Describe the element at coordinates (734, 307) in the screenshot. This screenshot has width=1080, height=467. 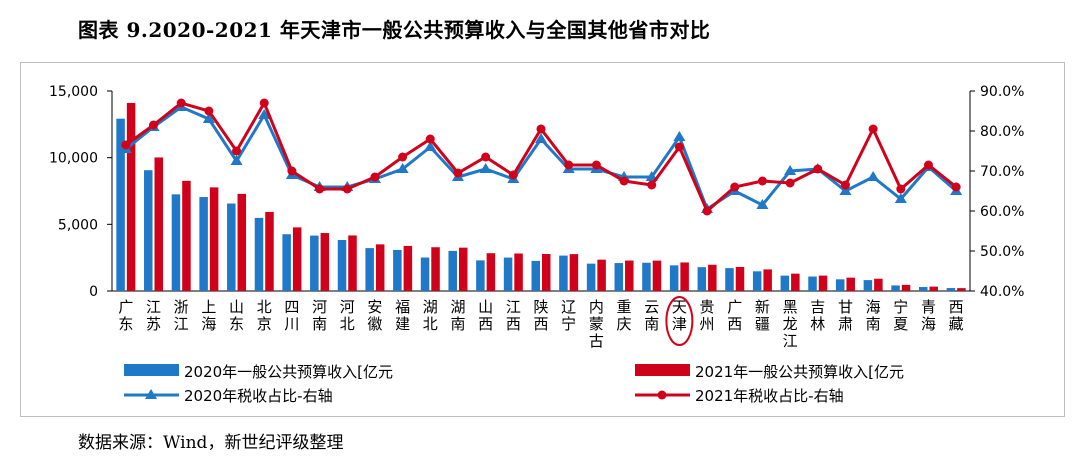
I see `category-label: 广` at that location.